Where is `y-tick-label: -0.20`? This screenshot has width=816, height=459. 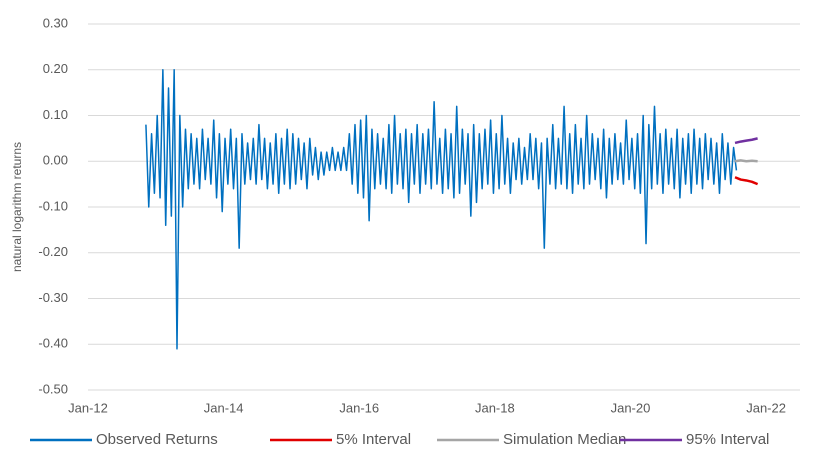
y-tick-label: -0.20 is located at coordinates (53, 251).